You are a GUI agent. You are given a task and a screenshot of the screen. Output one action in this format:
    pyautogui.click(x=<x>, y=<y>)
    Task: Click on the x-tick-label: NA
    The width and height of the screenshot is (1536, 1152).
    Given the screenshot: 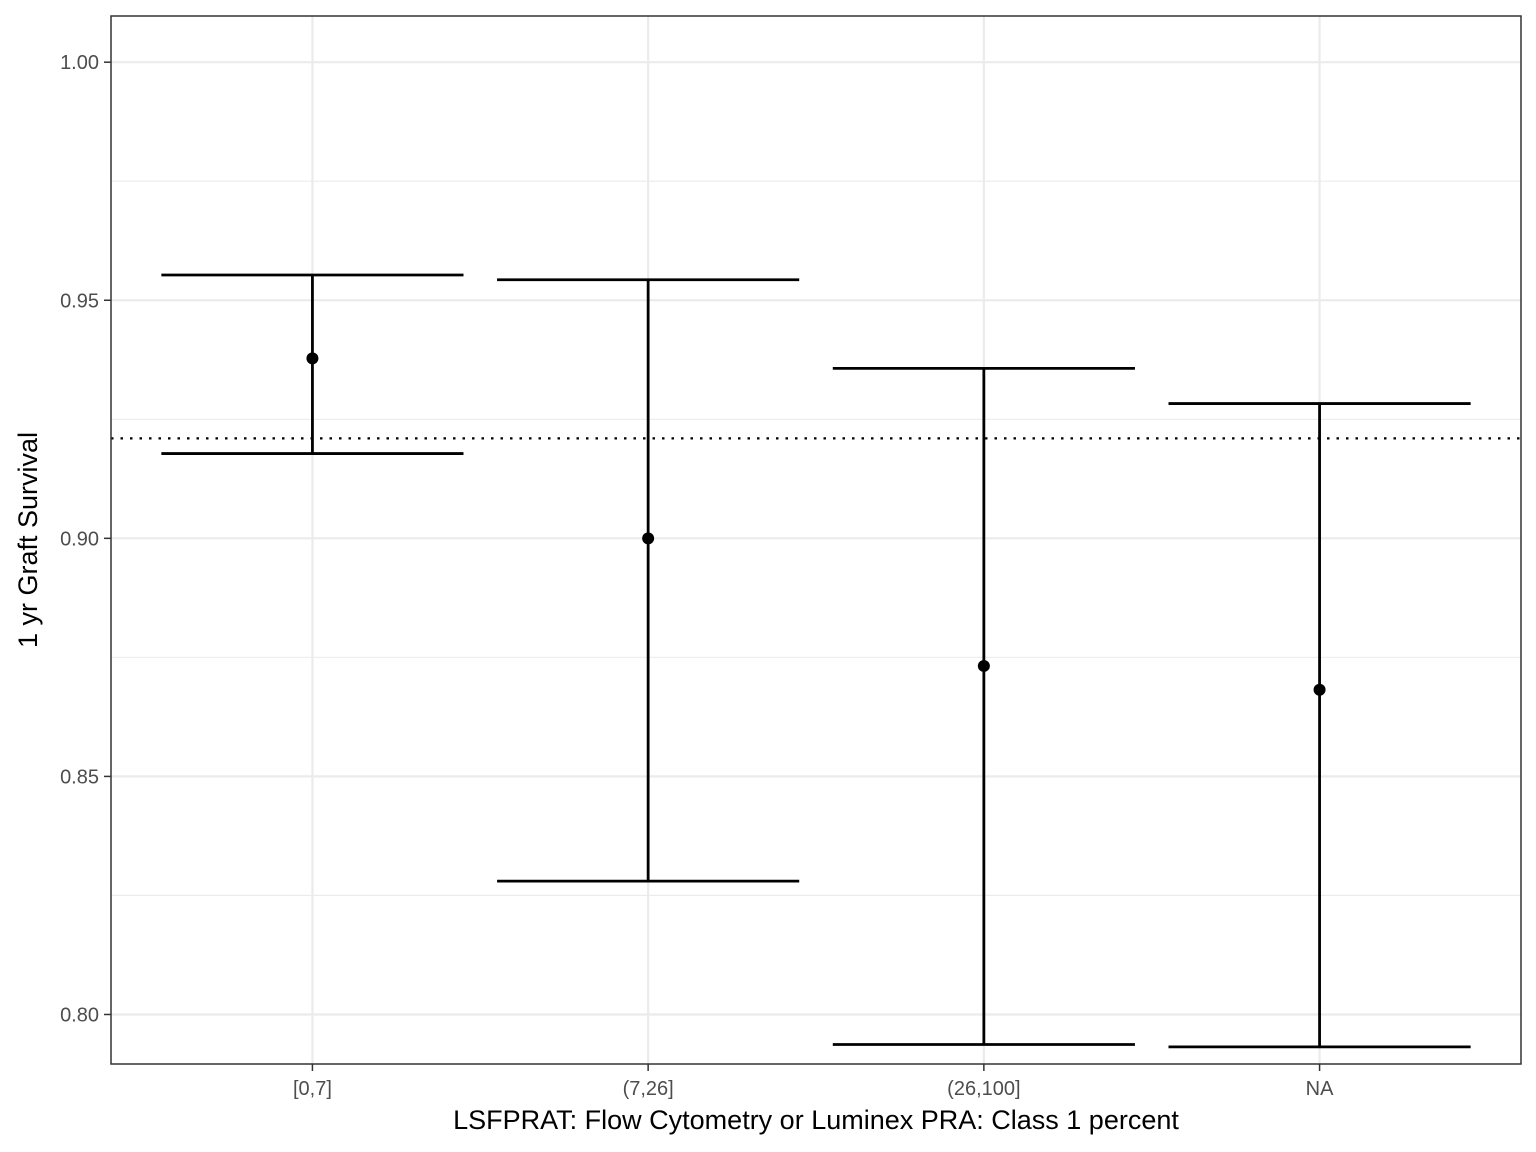 What is the action you would take?
    pyautogui.click(x=1320, y=1089)
    